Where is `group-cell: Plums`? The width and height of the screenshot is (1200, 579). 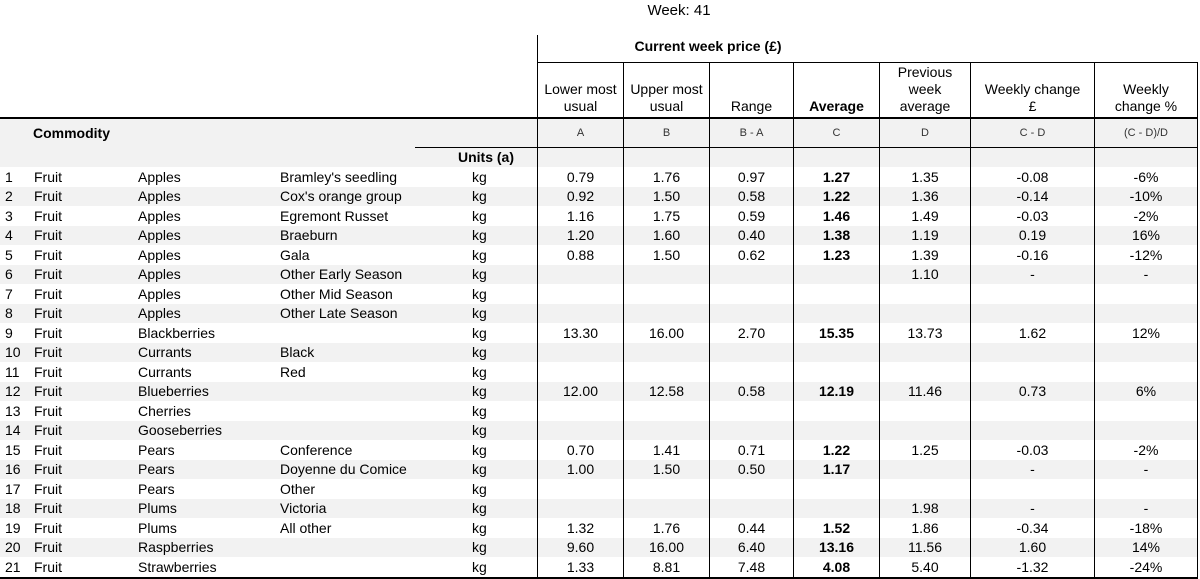 group-cell: Plums is located at coordinates (157, 508).